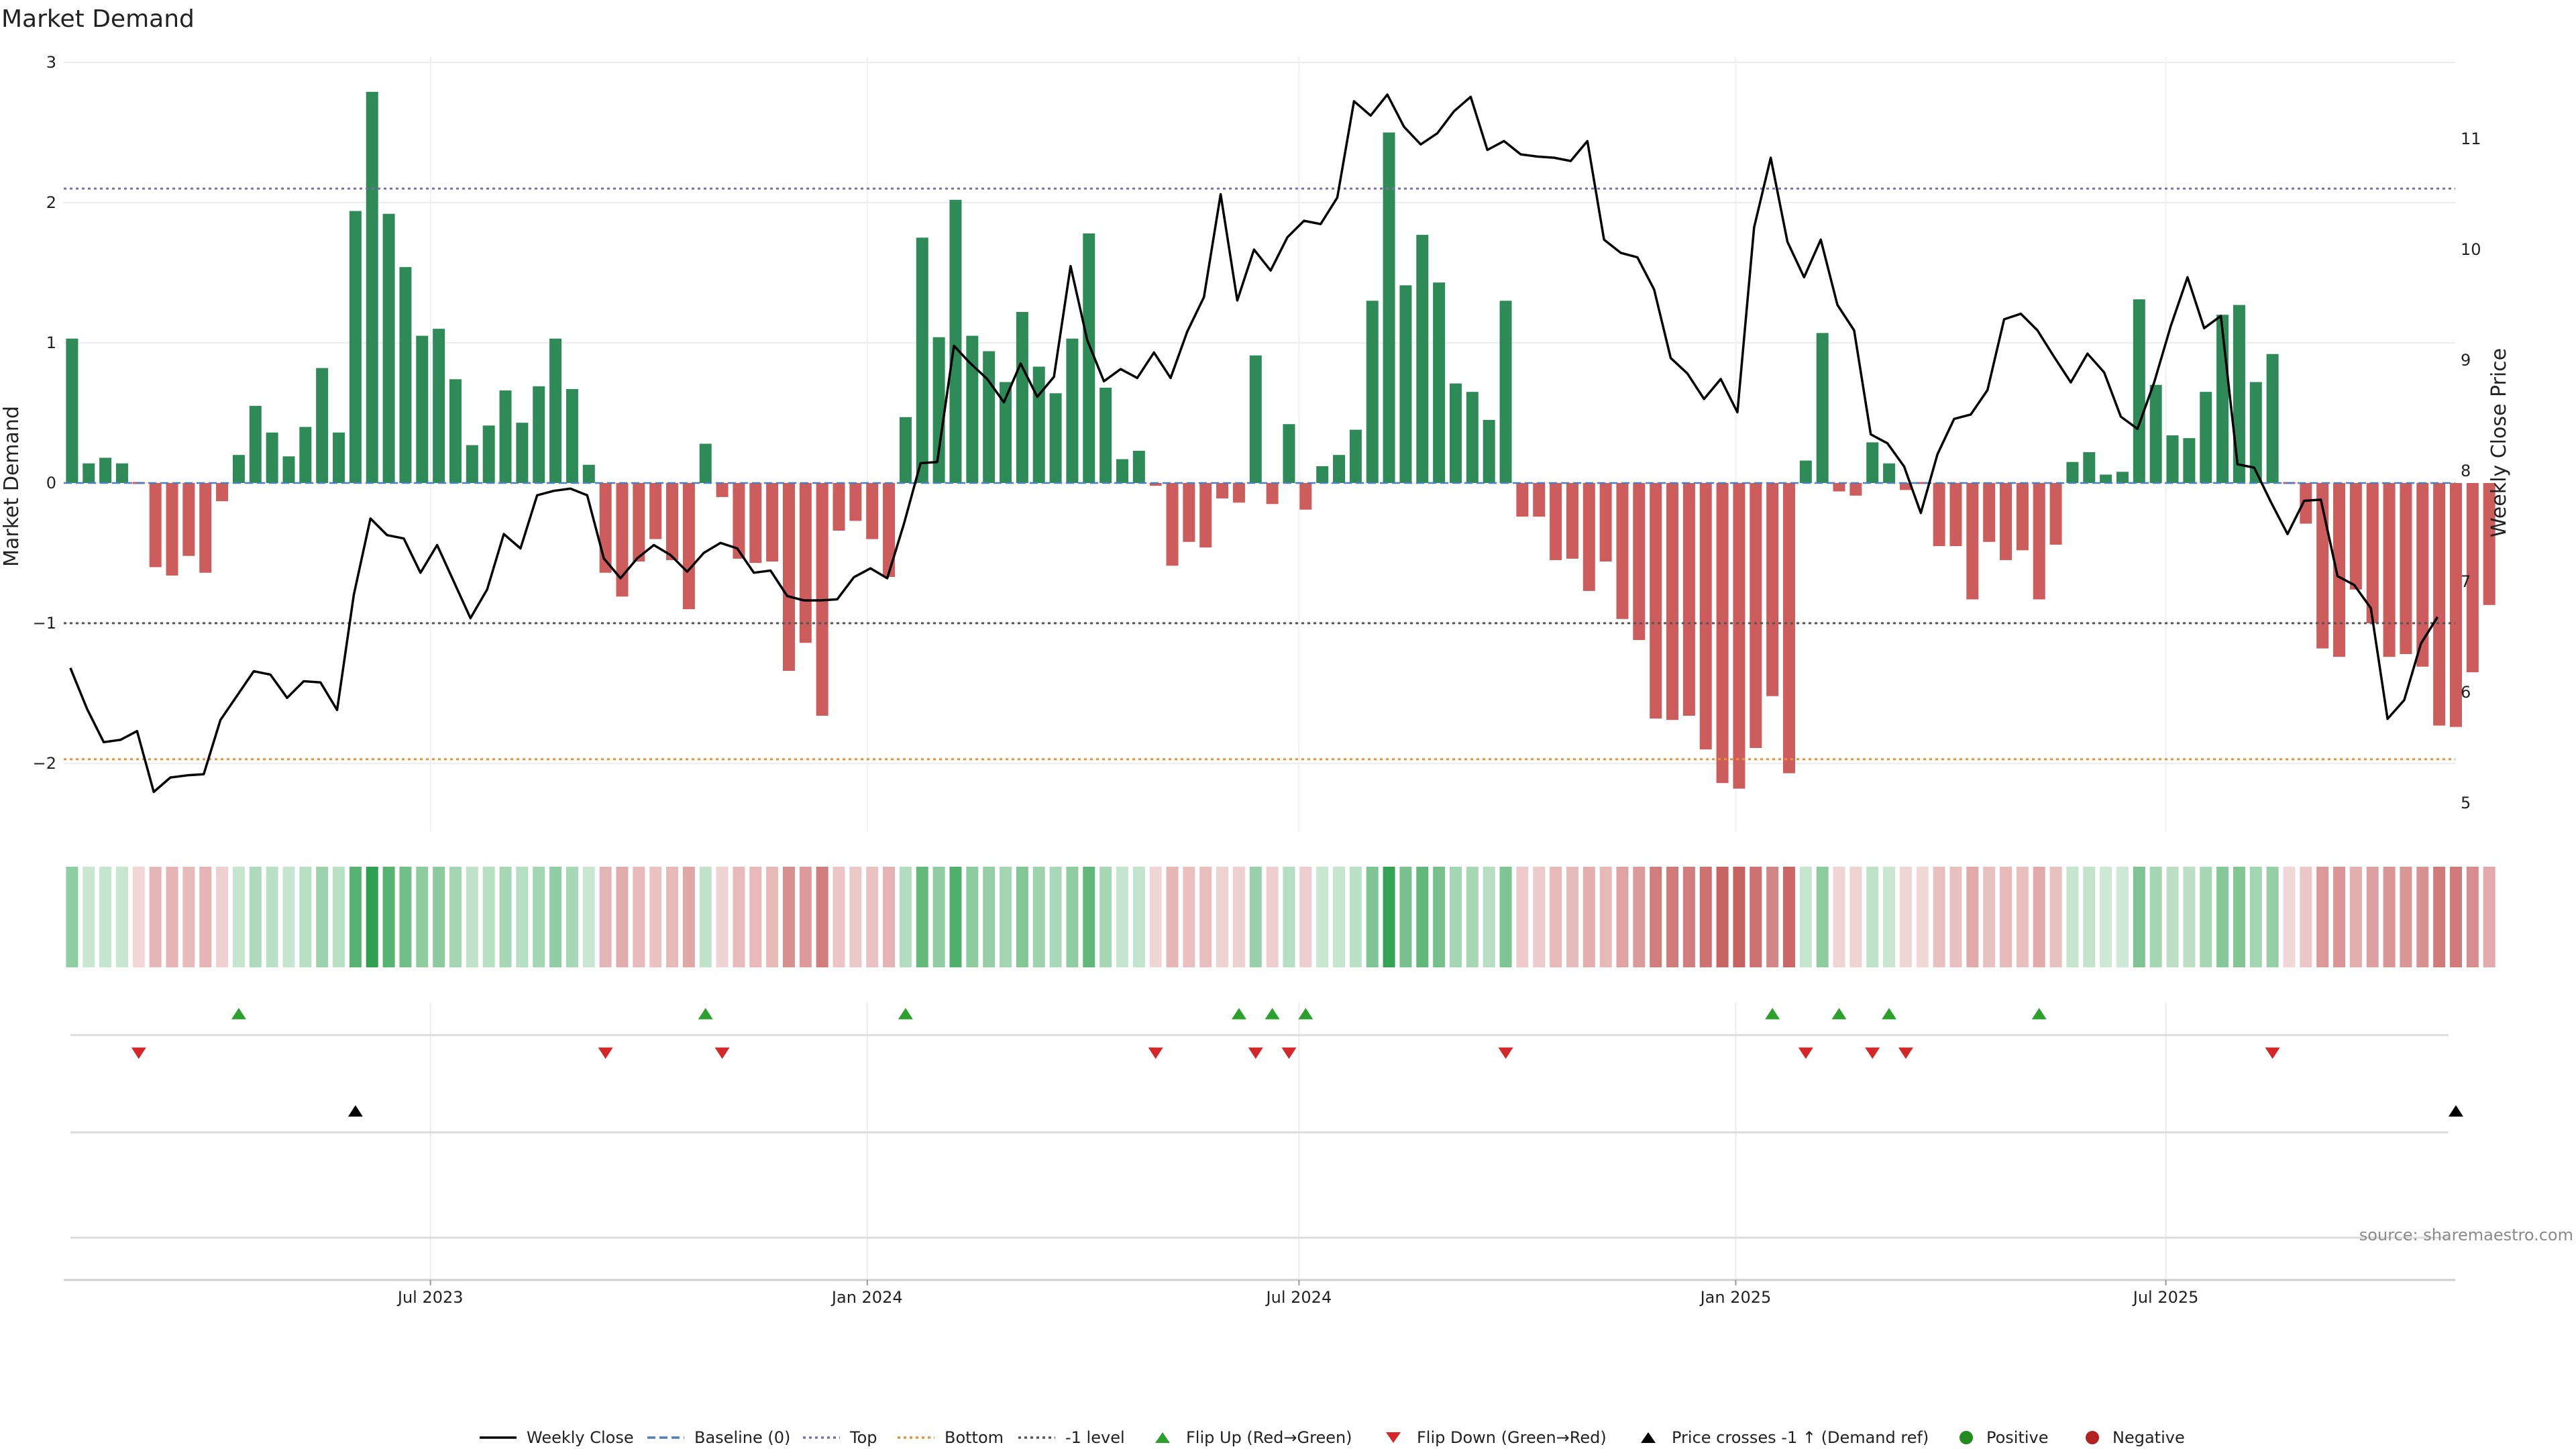 This screenshot has width=2576, height=1449. I want to click on flip-up-marker, so click(1238, 1014).